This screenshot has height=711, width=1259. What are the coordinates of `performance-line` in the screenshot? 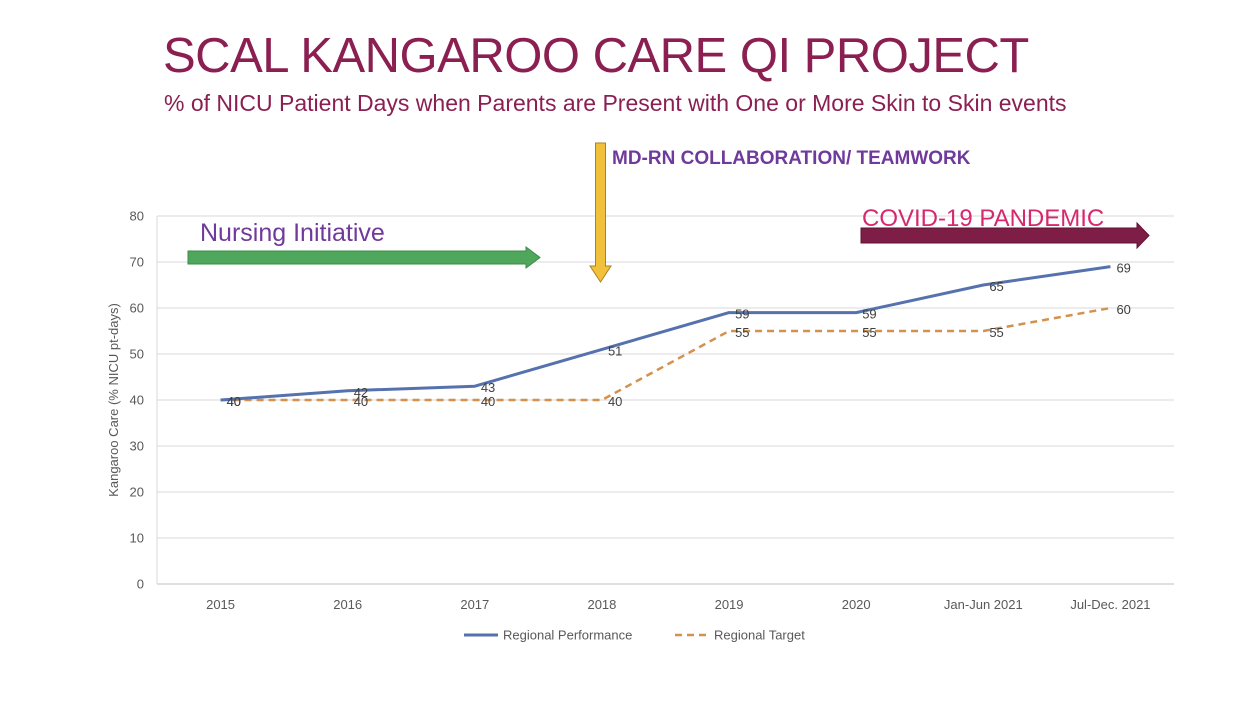 It's located at (665, 333).